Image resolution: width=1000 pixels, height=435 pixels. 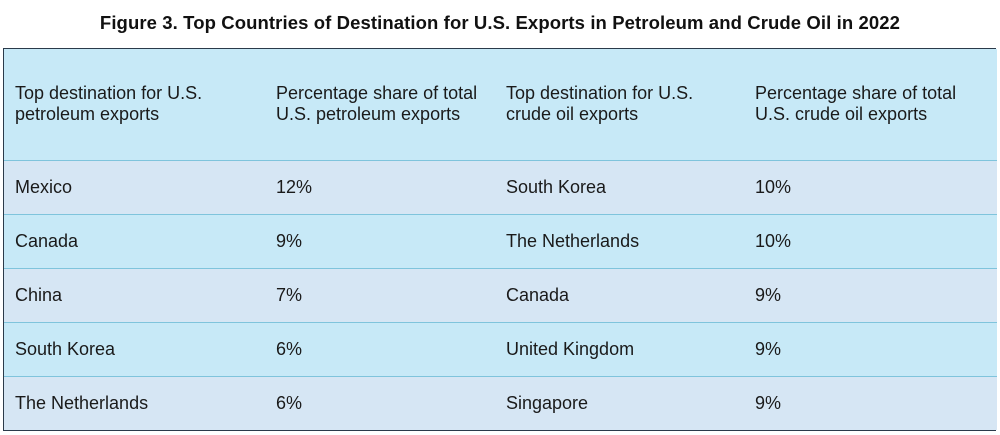 I want to click on table-row: South Korea 6% United Kingdom 9%, so click(x=500, y=349).